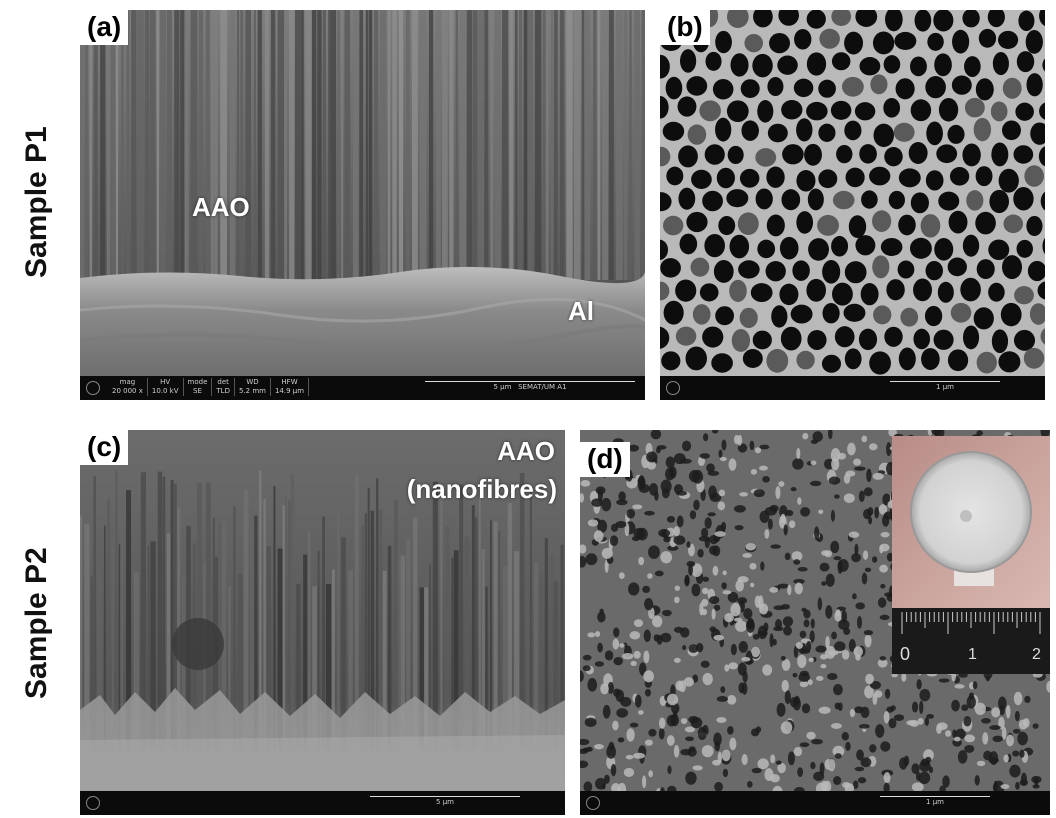 The height and width of the screenshot is (818, 1056). I want to click on panel-c-tag: (c), so click(104, 447).